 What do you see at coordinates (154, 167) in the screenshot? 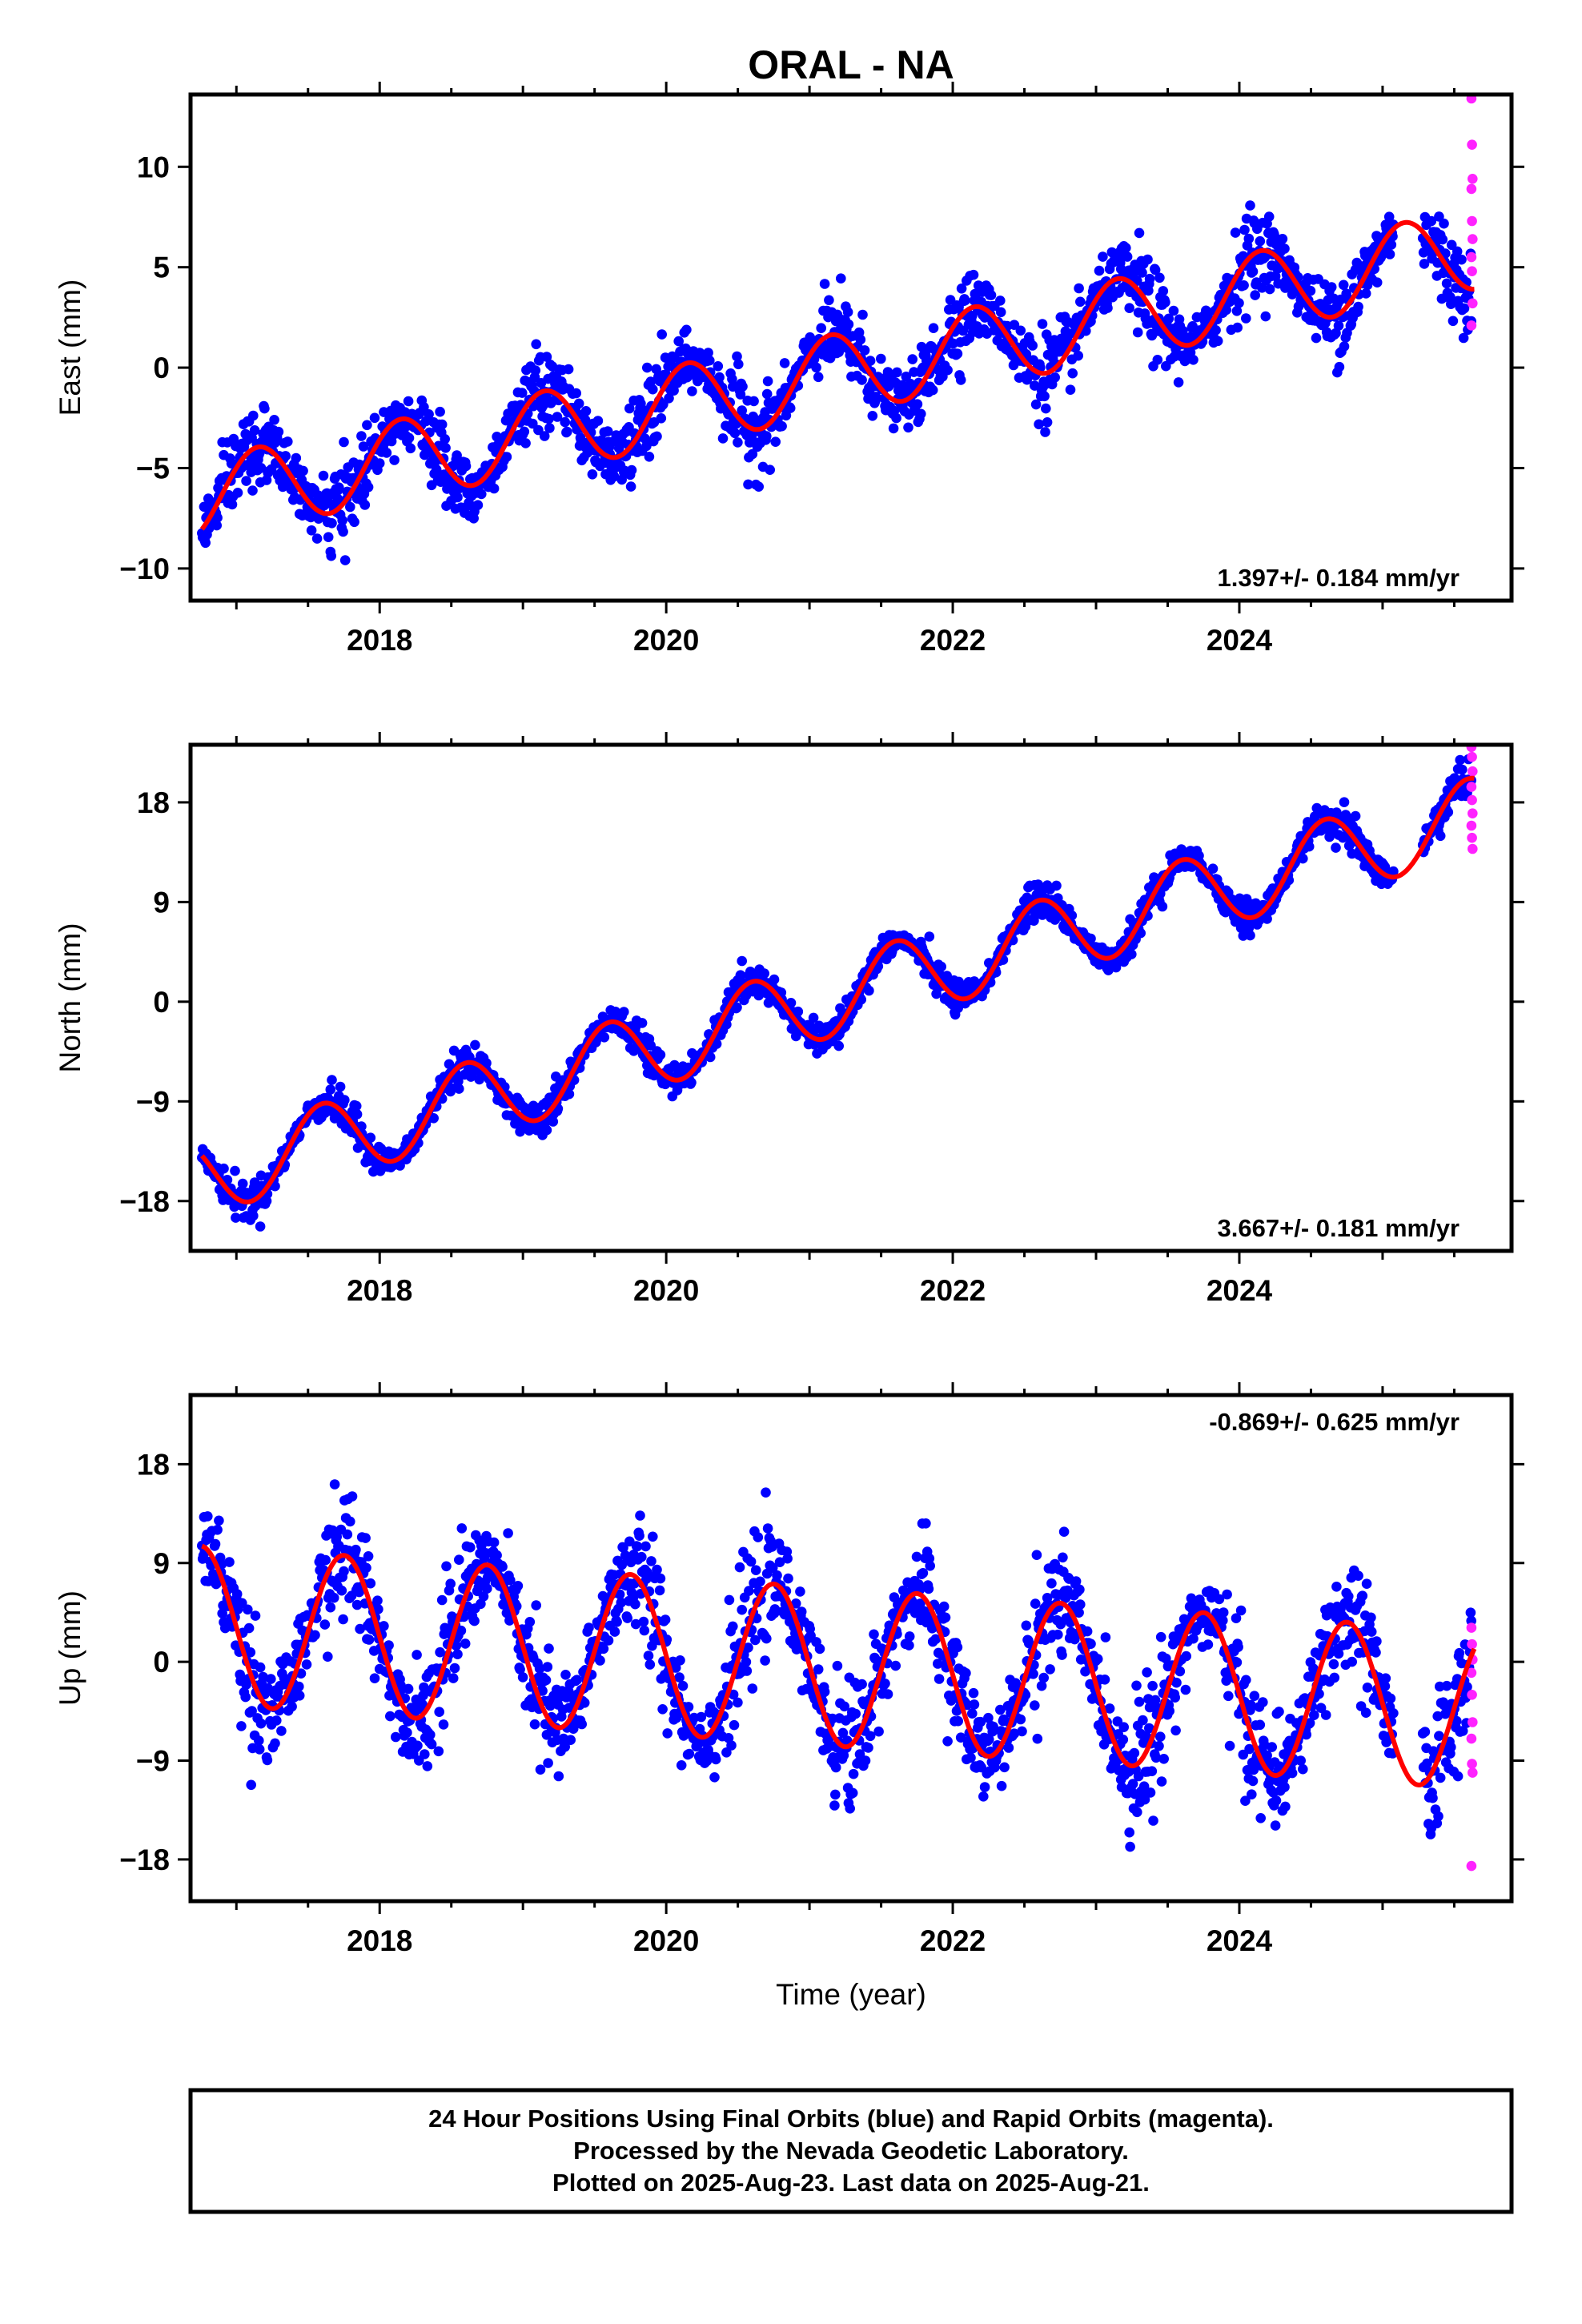
I see `y-tick-label: 10` at bounding box center [154, 167].